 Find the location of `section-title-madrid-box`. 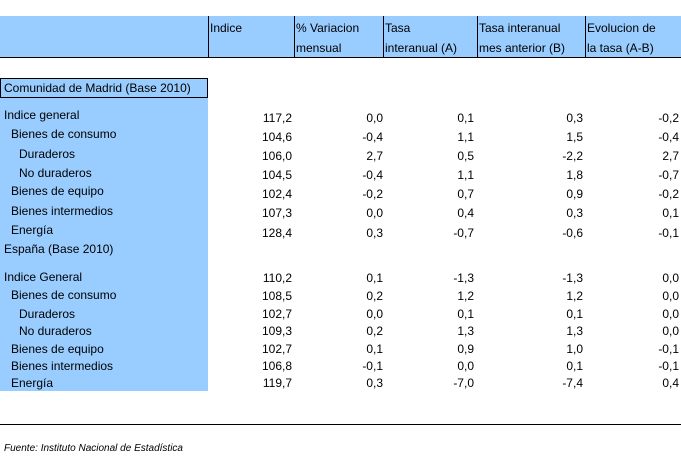

section-title-madrid-box is located at coordinates (104, 88).